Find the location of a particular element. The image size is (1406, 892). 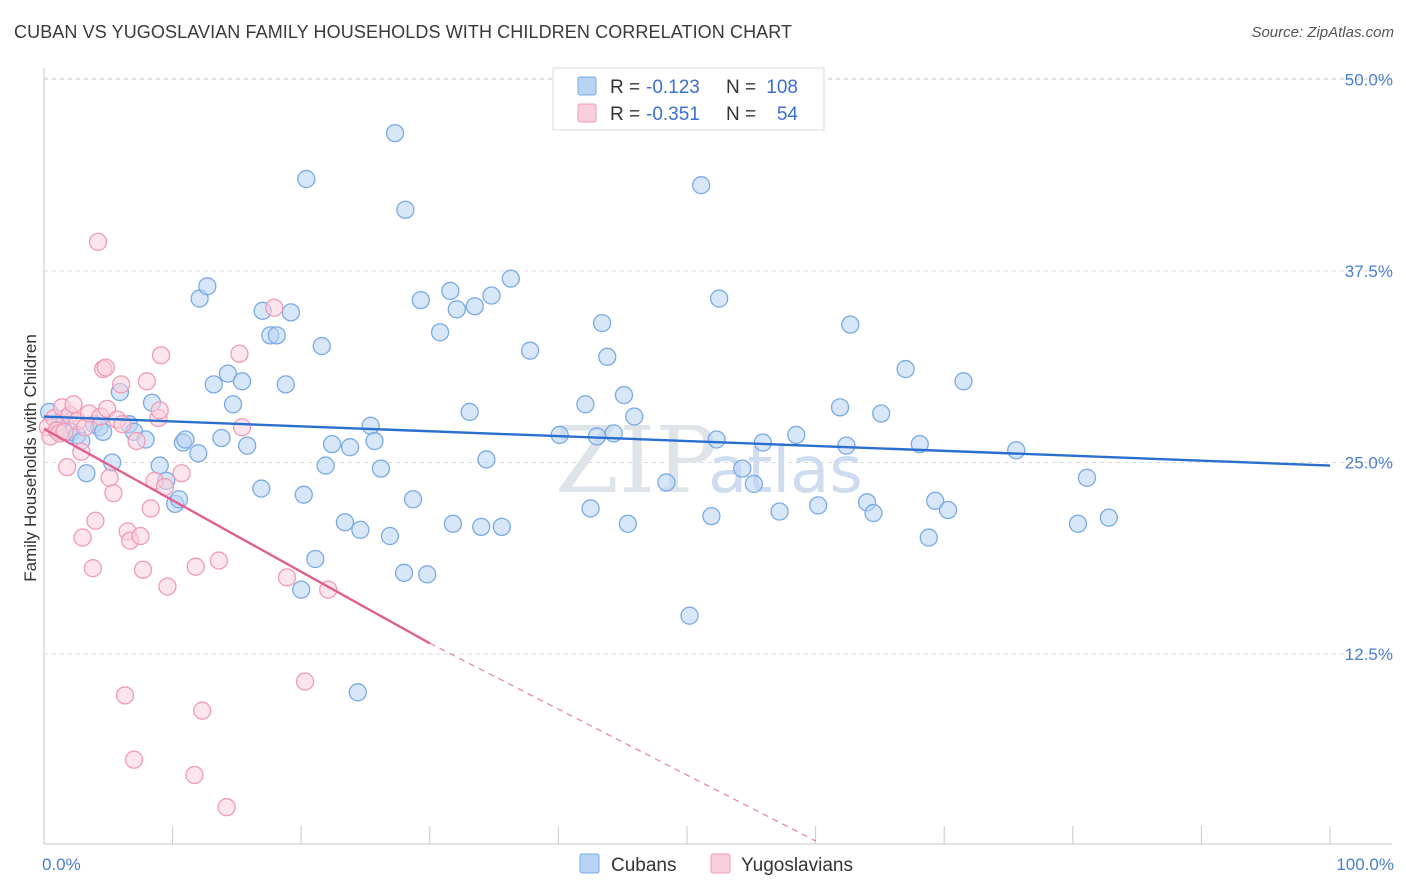

legend-box is located at coordinates (688, 99).